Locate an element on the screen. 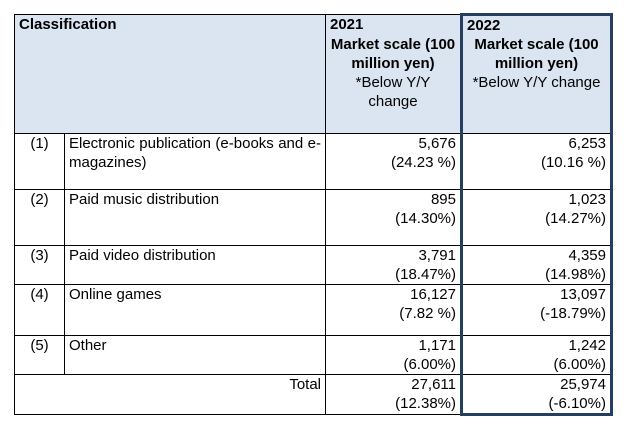 Image resolution: width=627 pixels, height=444 pixels. year-2021-header: 2021 is located at coordinates (393, 24).